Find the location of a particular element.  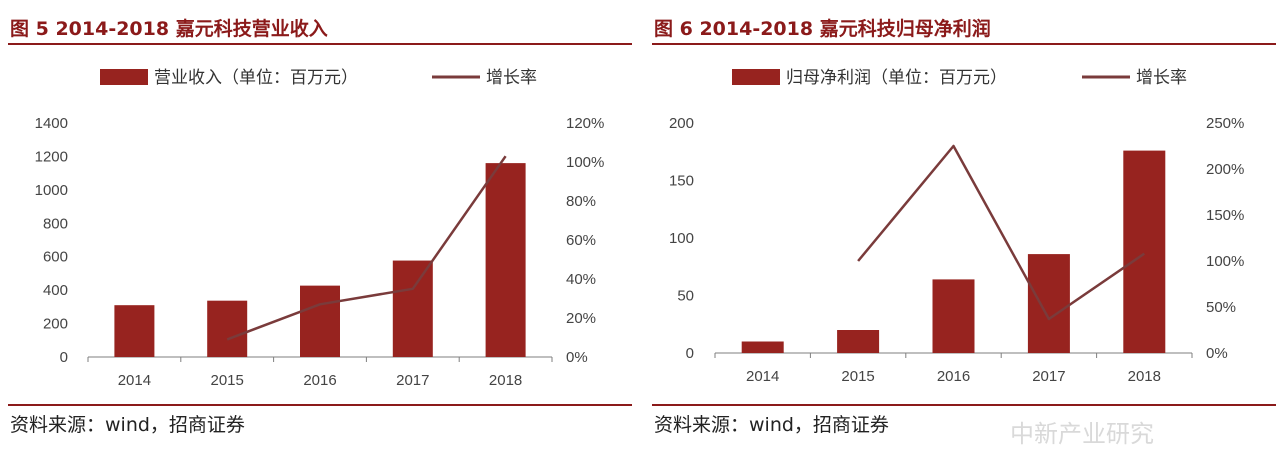

watermark-text: 中新产业研究 is located at coordinates (1082, 434).